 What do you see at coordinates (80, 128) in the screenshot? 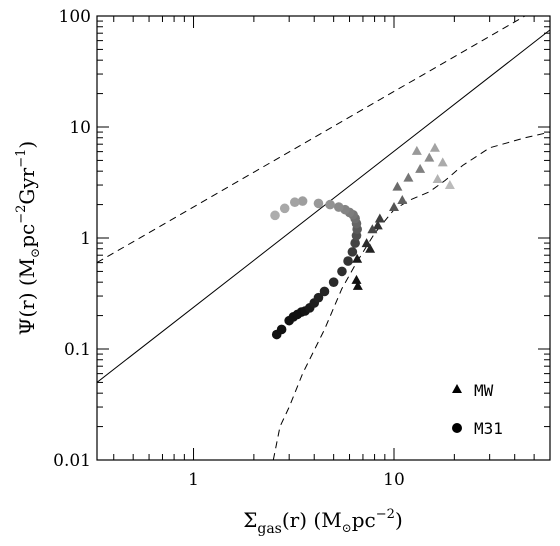
I see `y-tick-label: 10` at bounding box center [80, 128].